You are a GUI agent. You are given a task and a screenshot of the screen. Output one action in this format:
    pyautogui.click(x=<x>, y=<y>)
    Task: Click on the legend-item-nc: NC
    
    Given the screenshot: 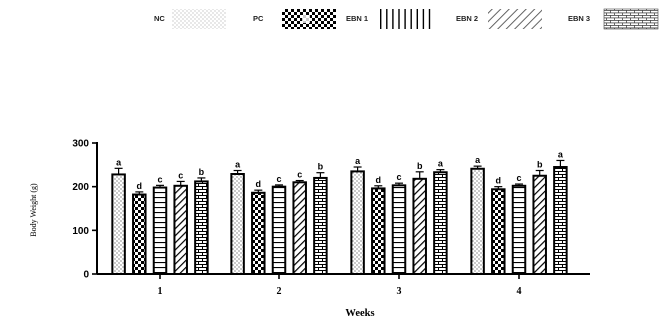 What is the action you would take?
    pyautogui.click(x=190, y=19)
    